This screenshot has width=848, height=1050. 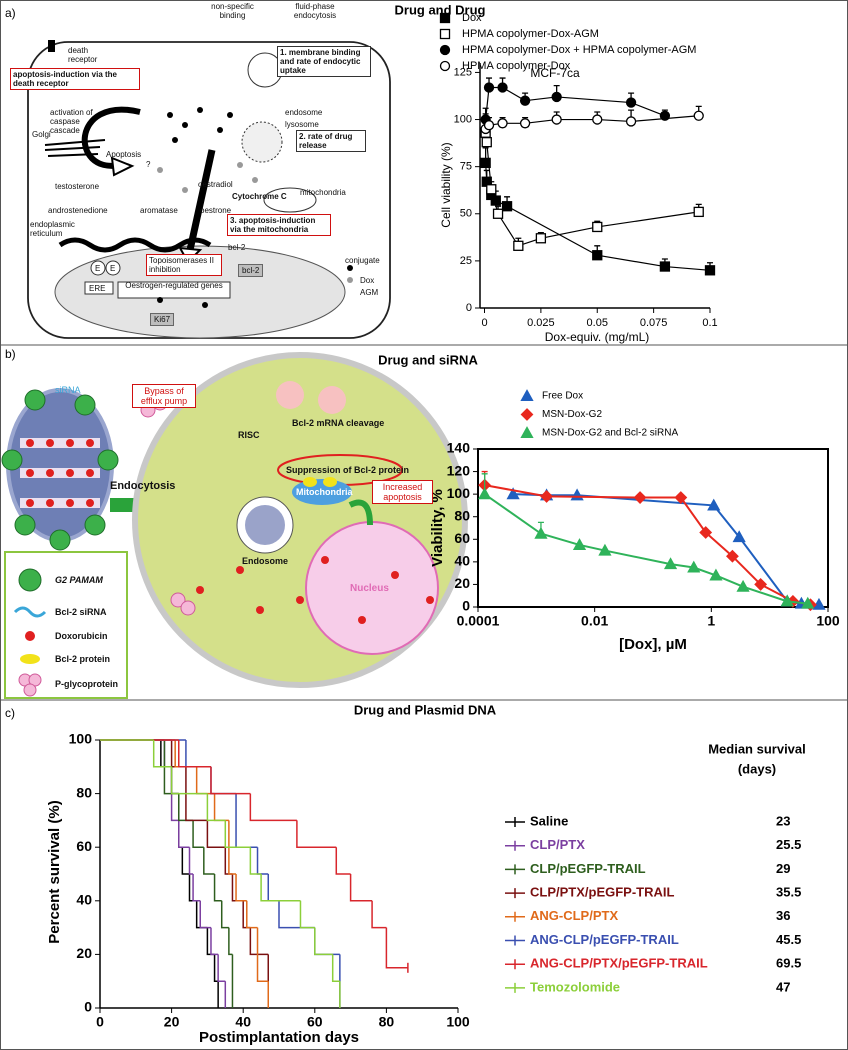 I want to click on diagram-label: testosterone, so click(x=77, y=186).